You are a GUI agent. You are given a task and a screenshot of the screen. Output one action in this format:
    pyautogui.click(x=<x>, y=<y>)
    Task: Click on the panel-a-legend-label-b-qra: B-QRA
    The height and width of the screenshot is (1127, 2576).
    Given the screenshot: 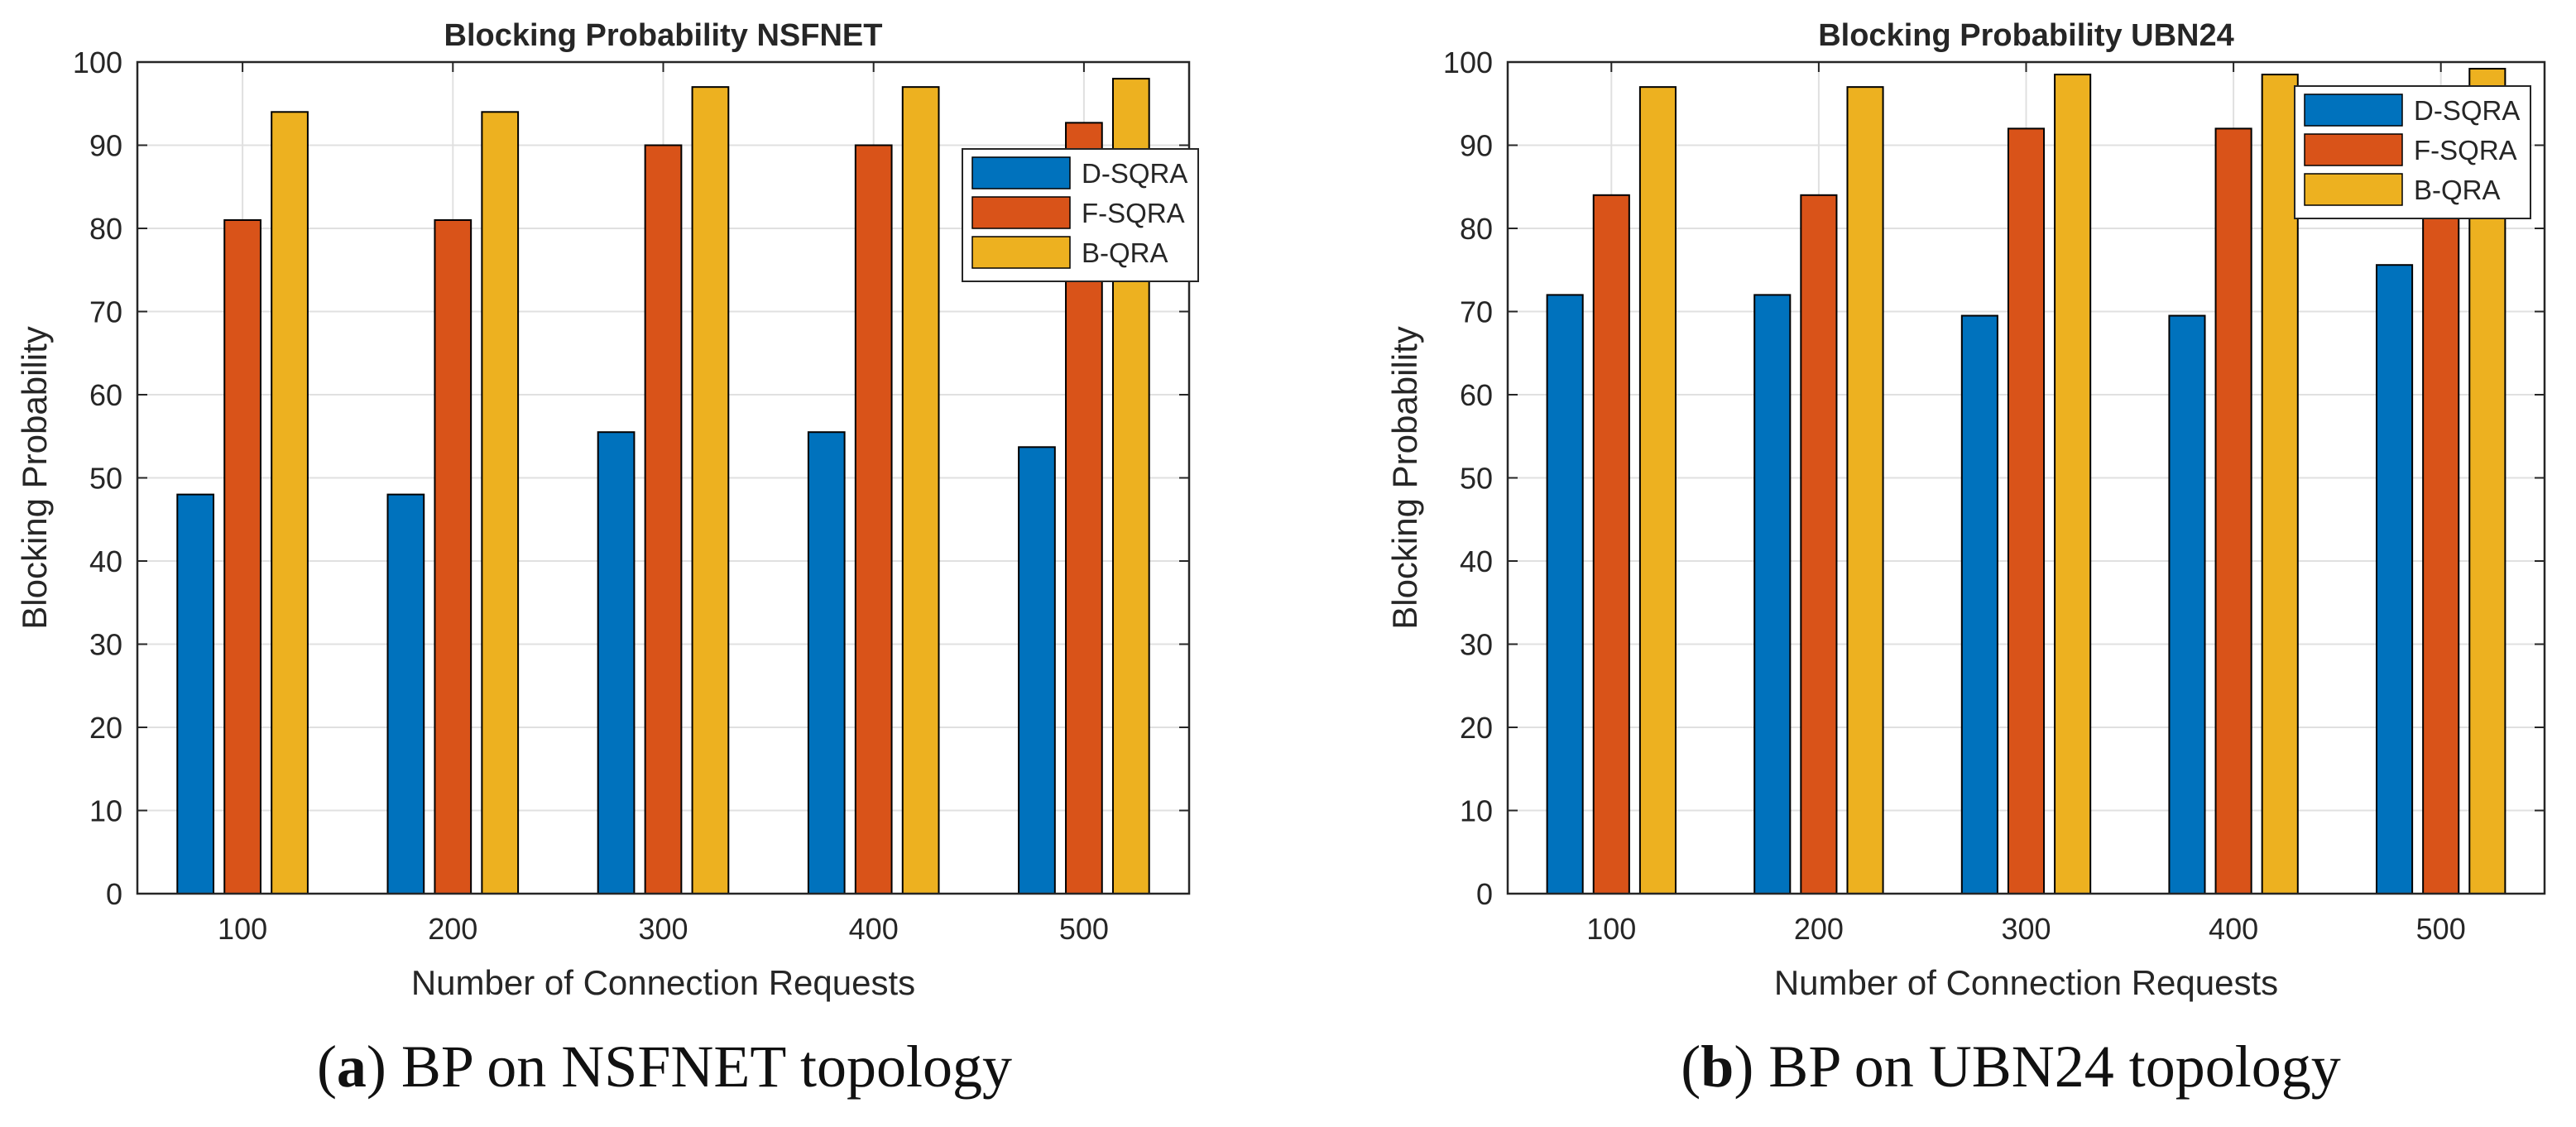 What is the action you would take?
    pyautogui.click(x=1125, y=252)
    